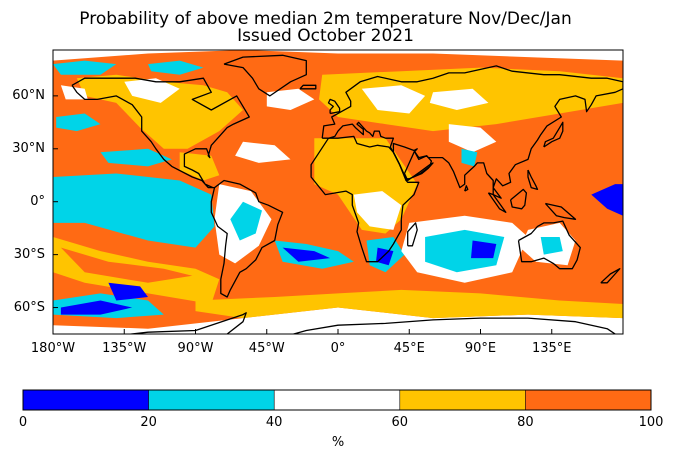  I want to click on coastline-iceland, so click(308, 87).